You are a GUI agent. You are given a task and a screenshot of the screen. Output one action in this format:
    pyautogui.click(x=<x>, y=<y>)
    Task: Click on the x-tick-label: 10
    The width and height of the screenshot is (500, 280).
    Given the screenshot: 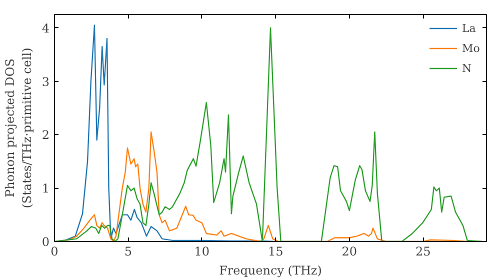 What is the action you would take?
    pyautogui.click(x=202, y=251)
    